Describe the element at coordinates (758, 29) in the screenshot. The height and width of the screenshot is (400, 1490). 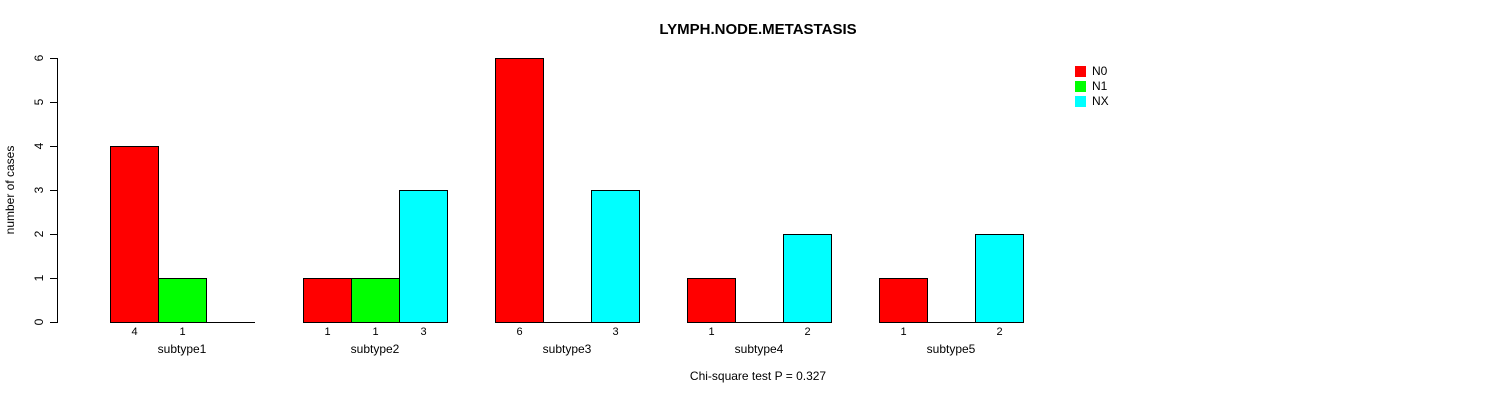
I see `chart-title: LYMPH.NODE.METASTASIS` at that location.